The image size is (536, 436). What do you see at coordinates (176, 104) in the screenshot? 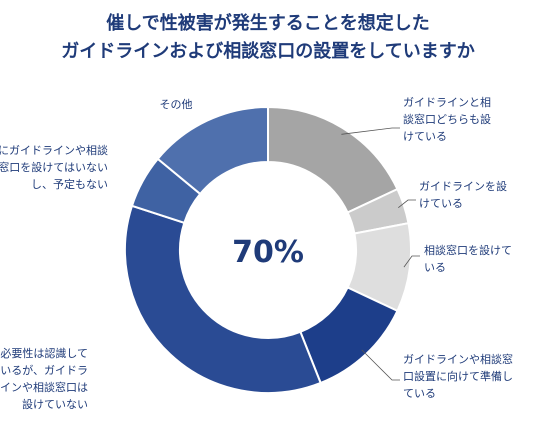
I see `slice-label: その他` at bounding box center [176, 104].